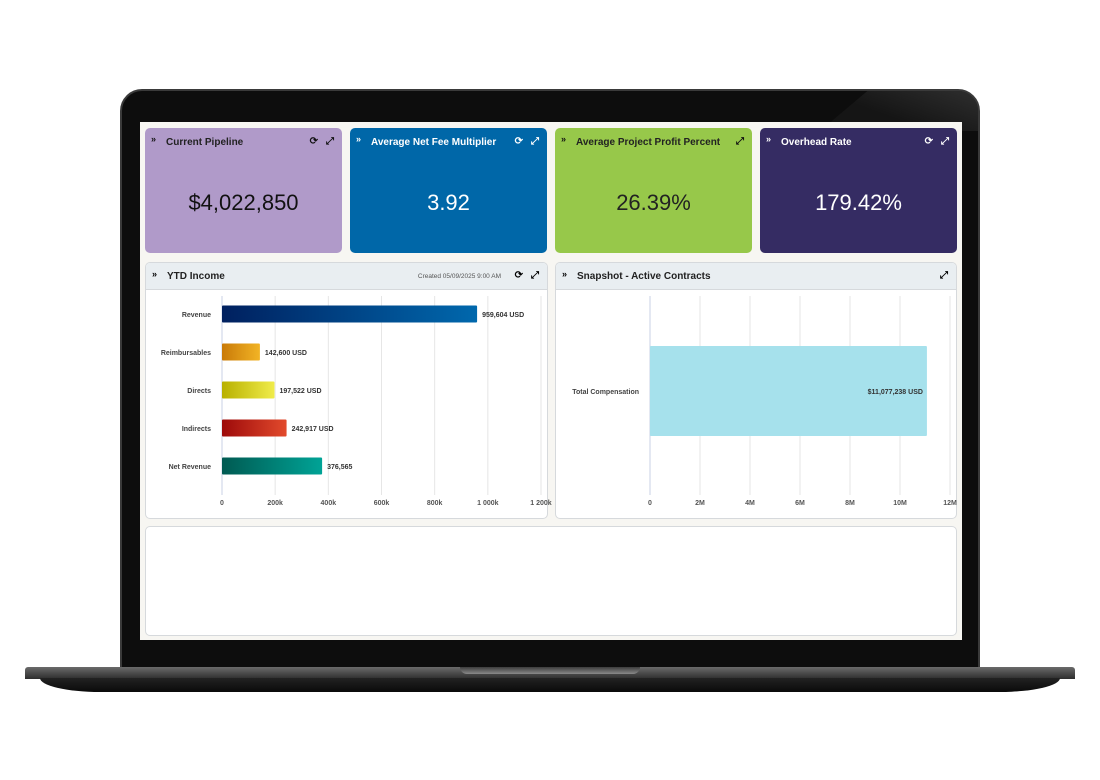 The width and height of the screenshot is (1100, 780). Describe the element at coordinates (434, 142) in the screenshot. I see `kpi-title: Average Net Fee Multiplier` at that location.